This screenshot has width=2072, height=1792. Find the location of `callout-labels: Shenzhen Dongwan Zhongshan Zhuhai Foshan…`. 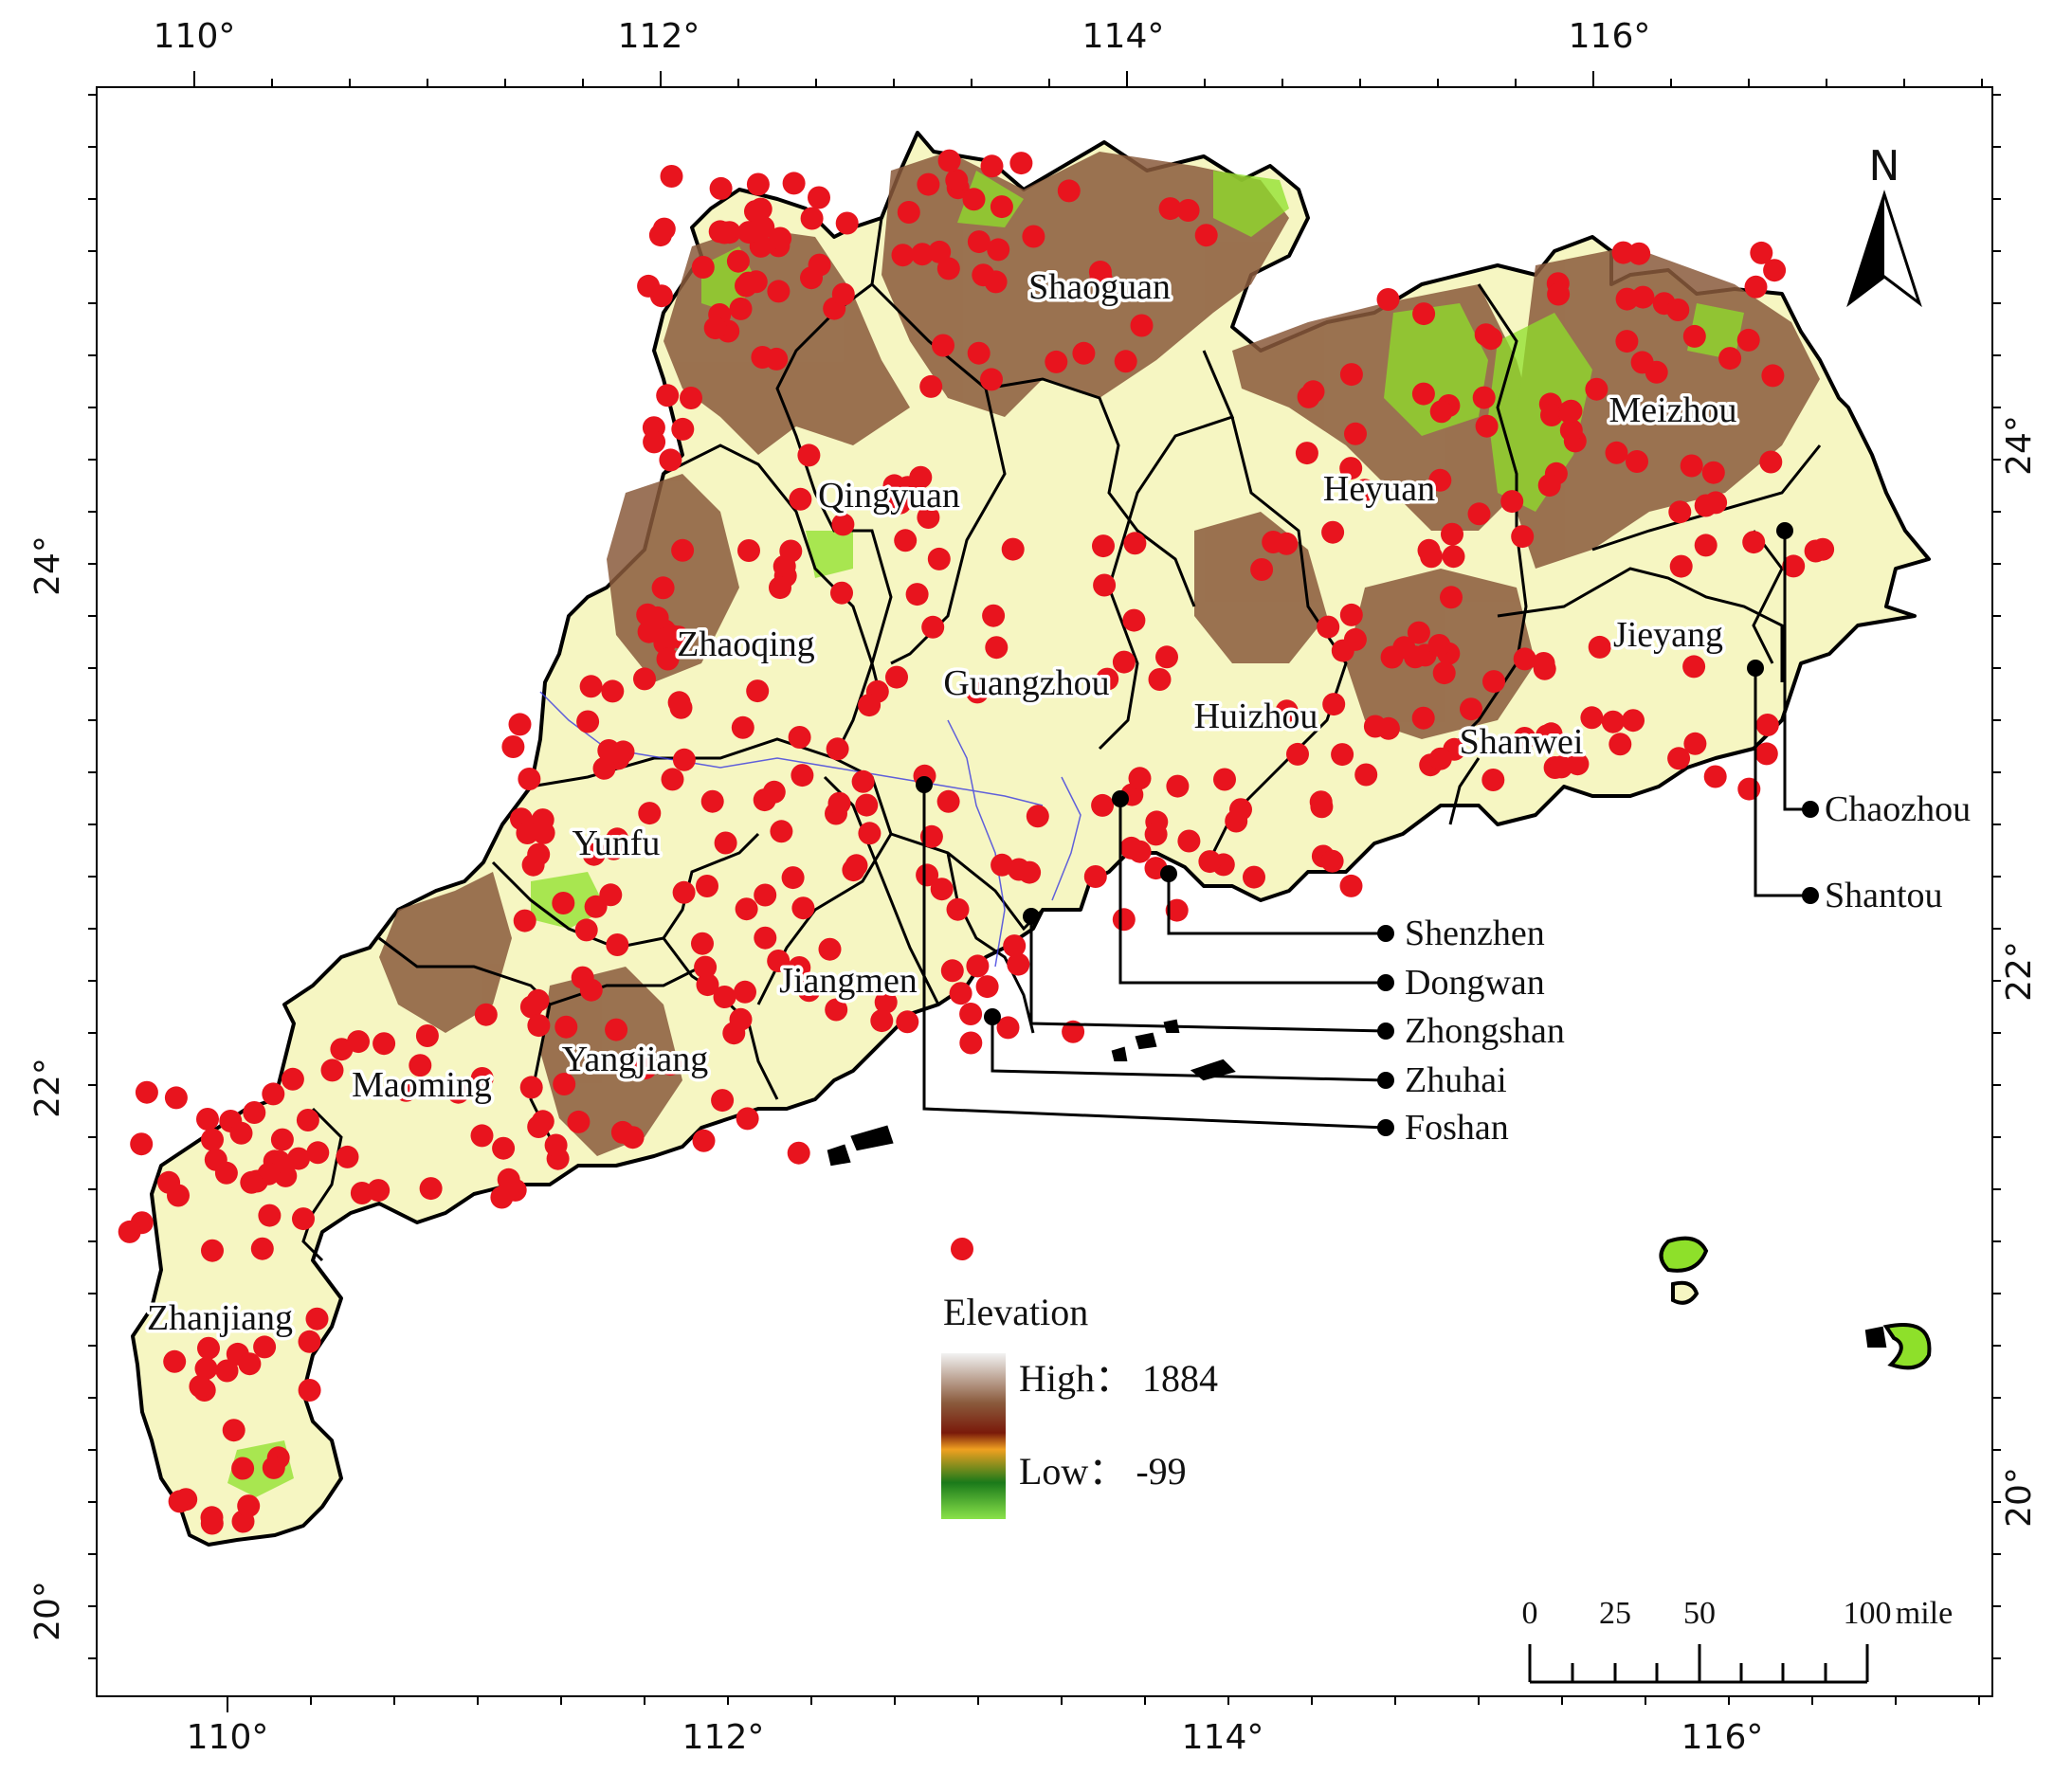

callout-labels: Shenzhen Dongwan Zhongshan Zhuhai Foshan… is located at coordinates (1688, 969).